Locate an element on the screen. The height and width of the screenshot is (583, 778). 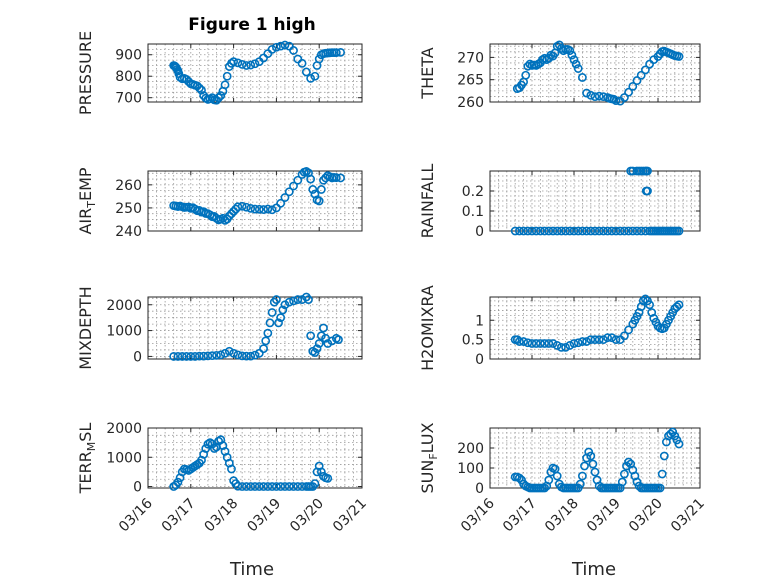
y-tick-label: 1 is located at coordinates (479, 321).